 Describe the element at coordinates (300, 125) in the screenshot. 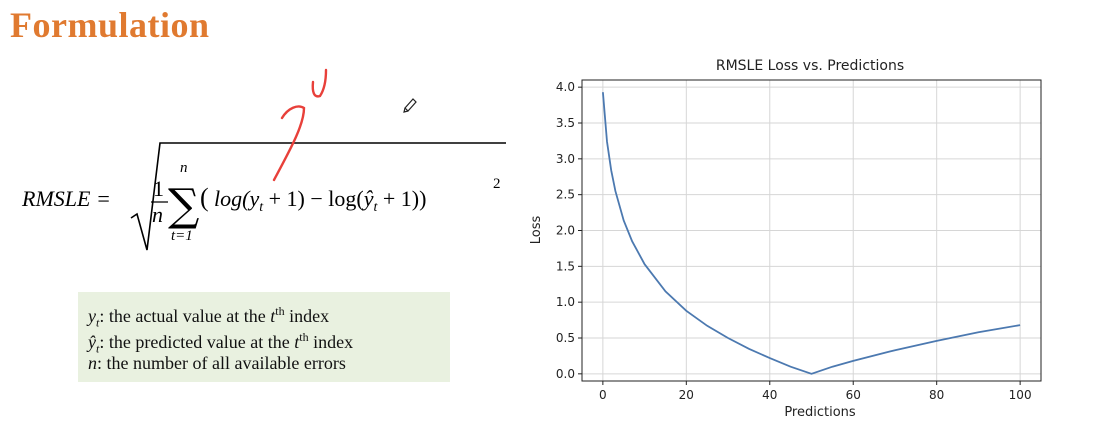

I see `handwritten-annotation` at that location.